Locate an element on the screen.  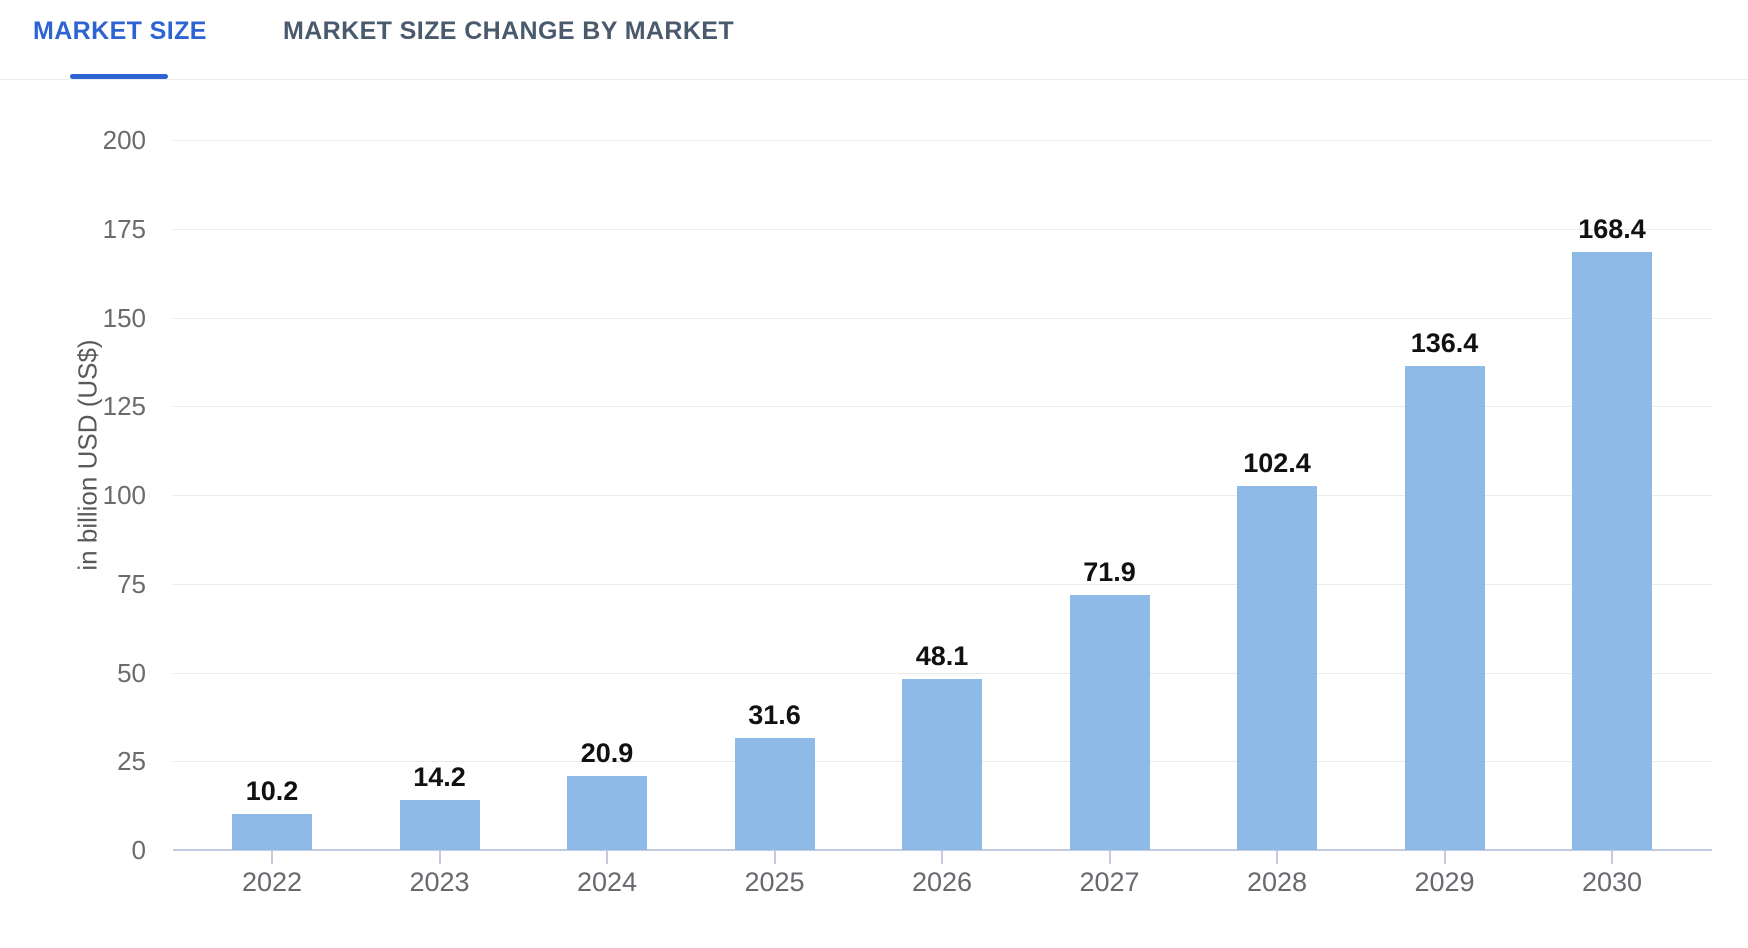
x-tick-2024 is located at coordinates (607, 857).